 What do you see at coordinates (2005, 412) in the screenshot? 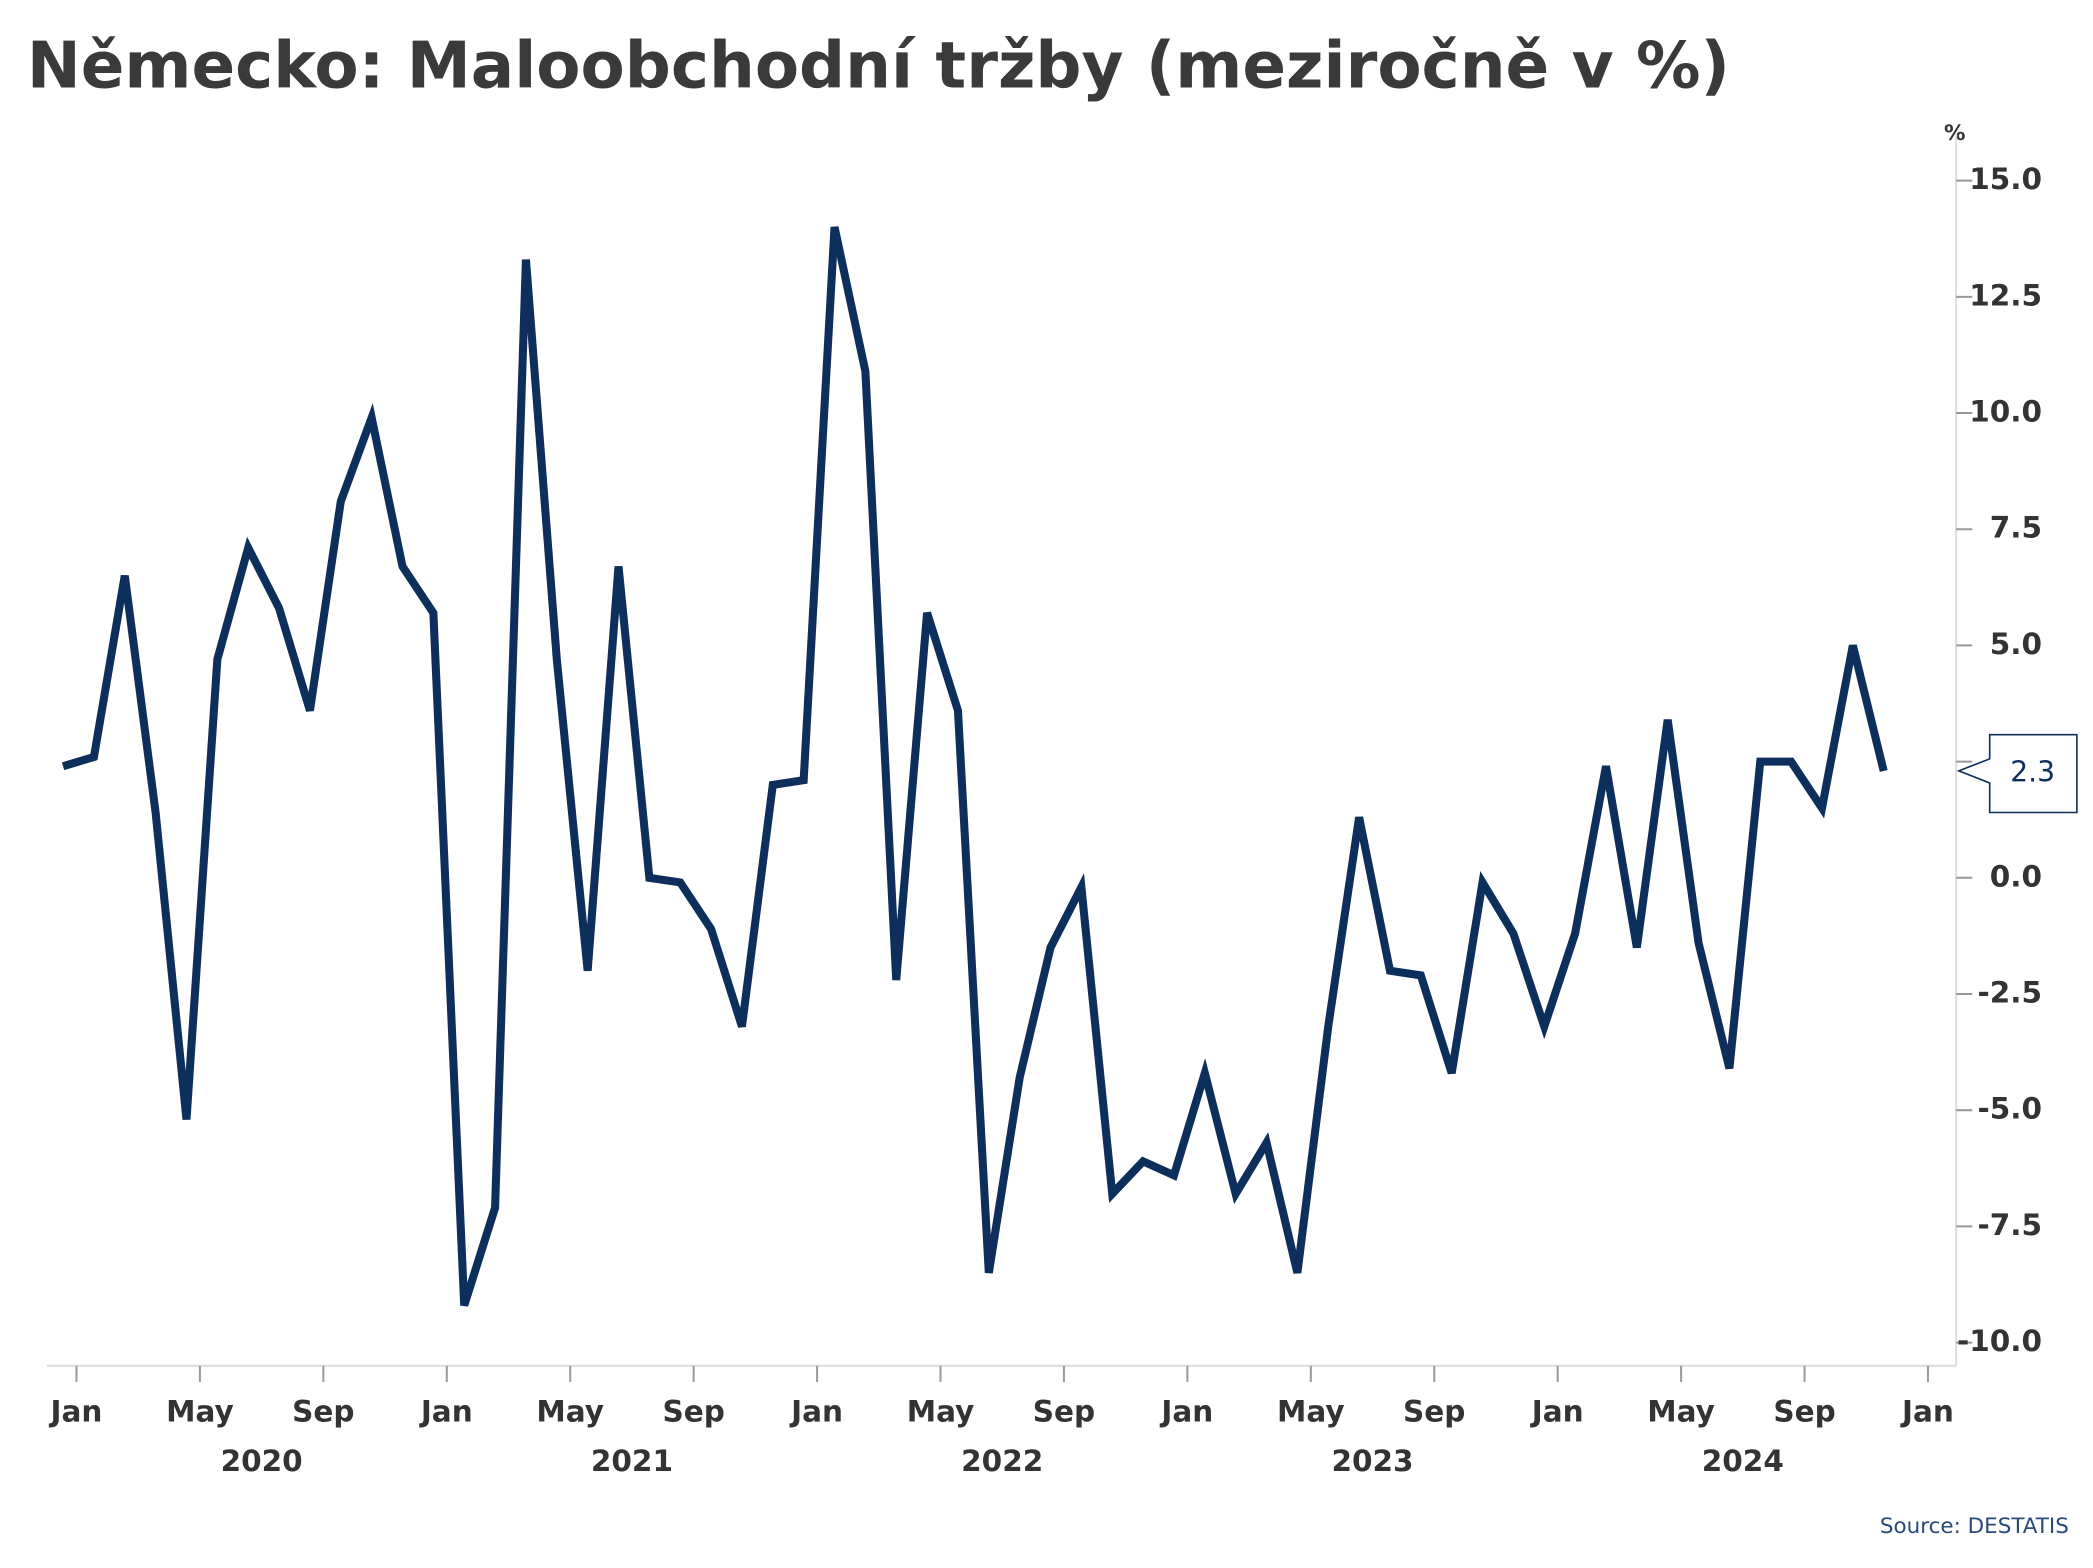
I see `y-tick-label: 10.0` at bounding box center [2005, 412].